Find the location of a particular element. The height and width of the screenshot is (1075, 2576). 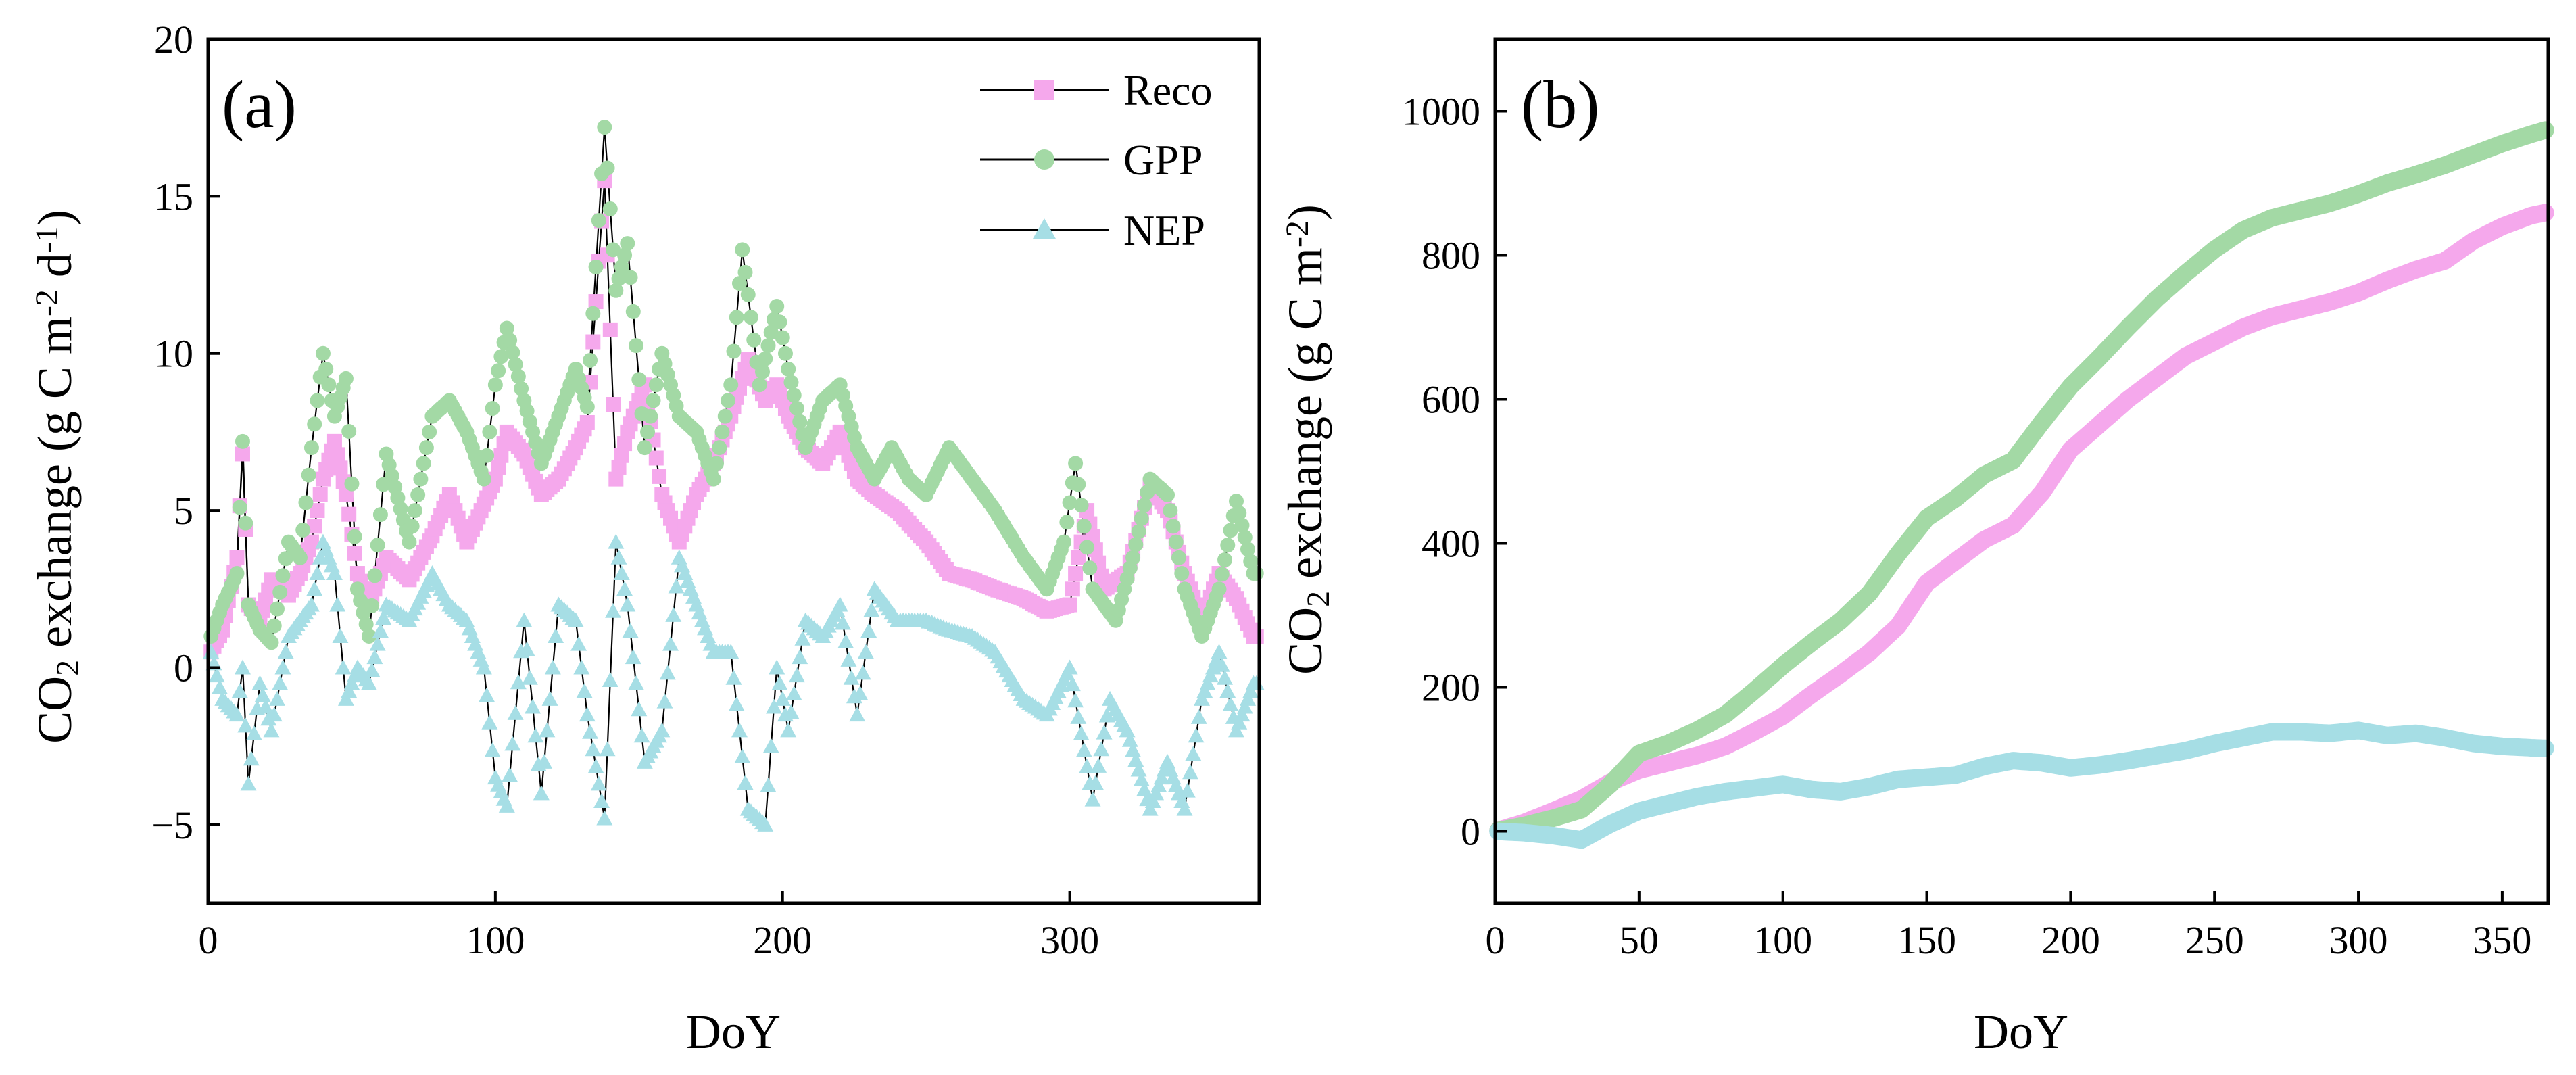

legend-text-gpp: GPP is located at coordinates (1162, 160).